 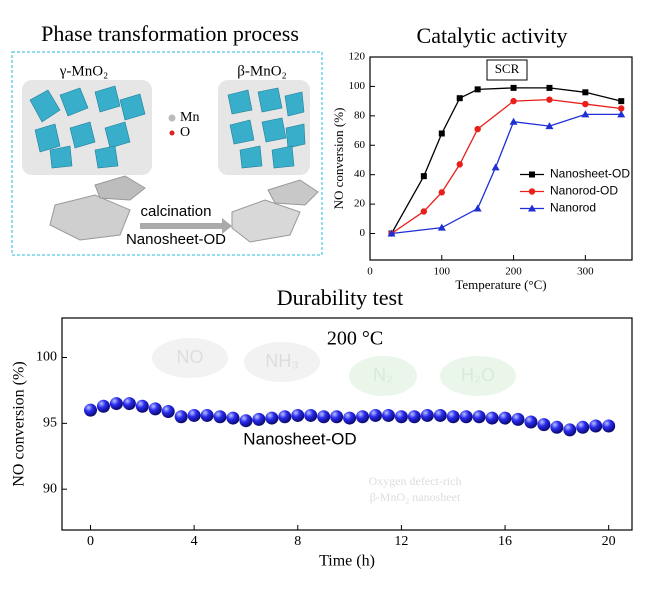 What do you see at coordinates (363, 233) in the screenshot?
I see `y-tick-label: 0` at bounding box center [363, 233].